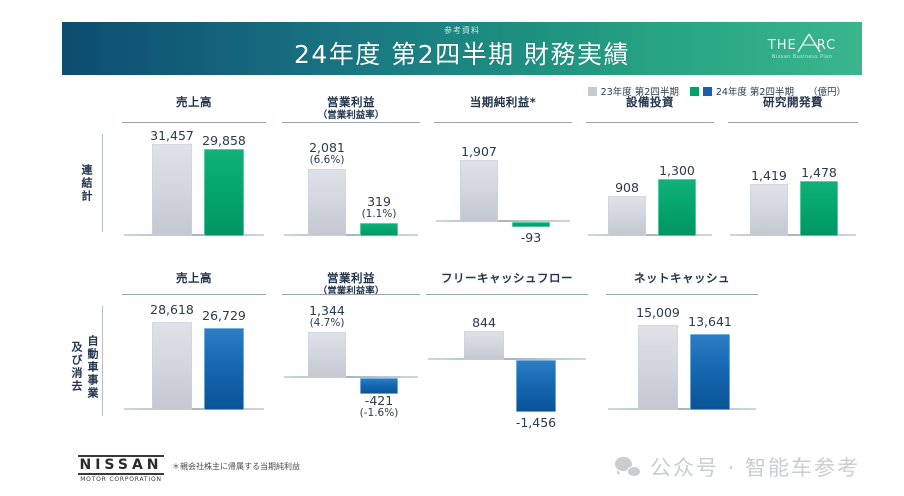 The width and height of the screenshot is (904, 496). Describe the element at coordinates (236, 466) in the screenshot. I see `footnote-text: ＊親会社株主に帰属する当期純利益` at that location.